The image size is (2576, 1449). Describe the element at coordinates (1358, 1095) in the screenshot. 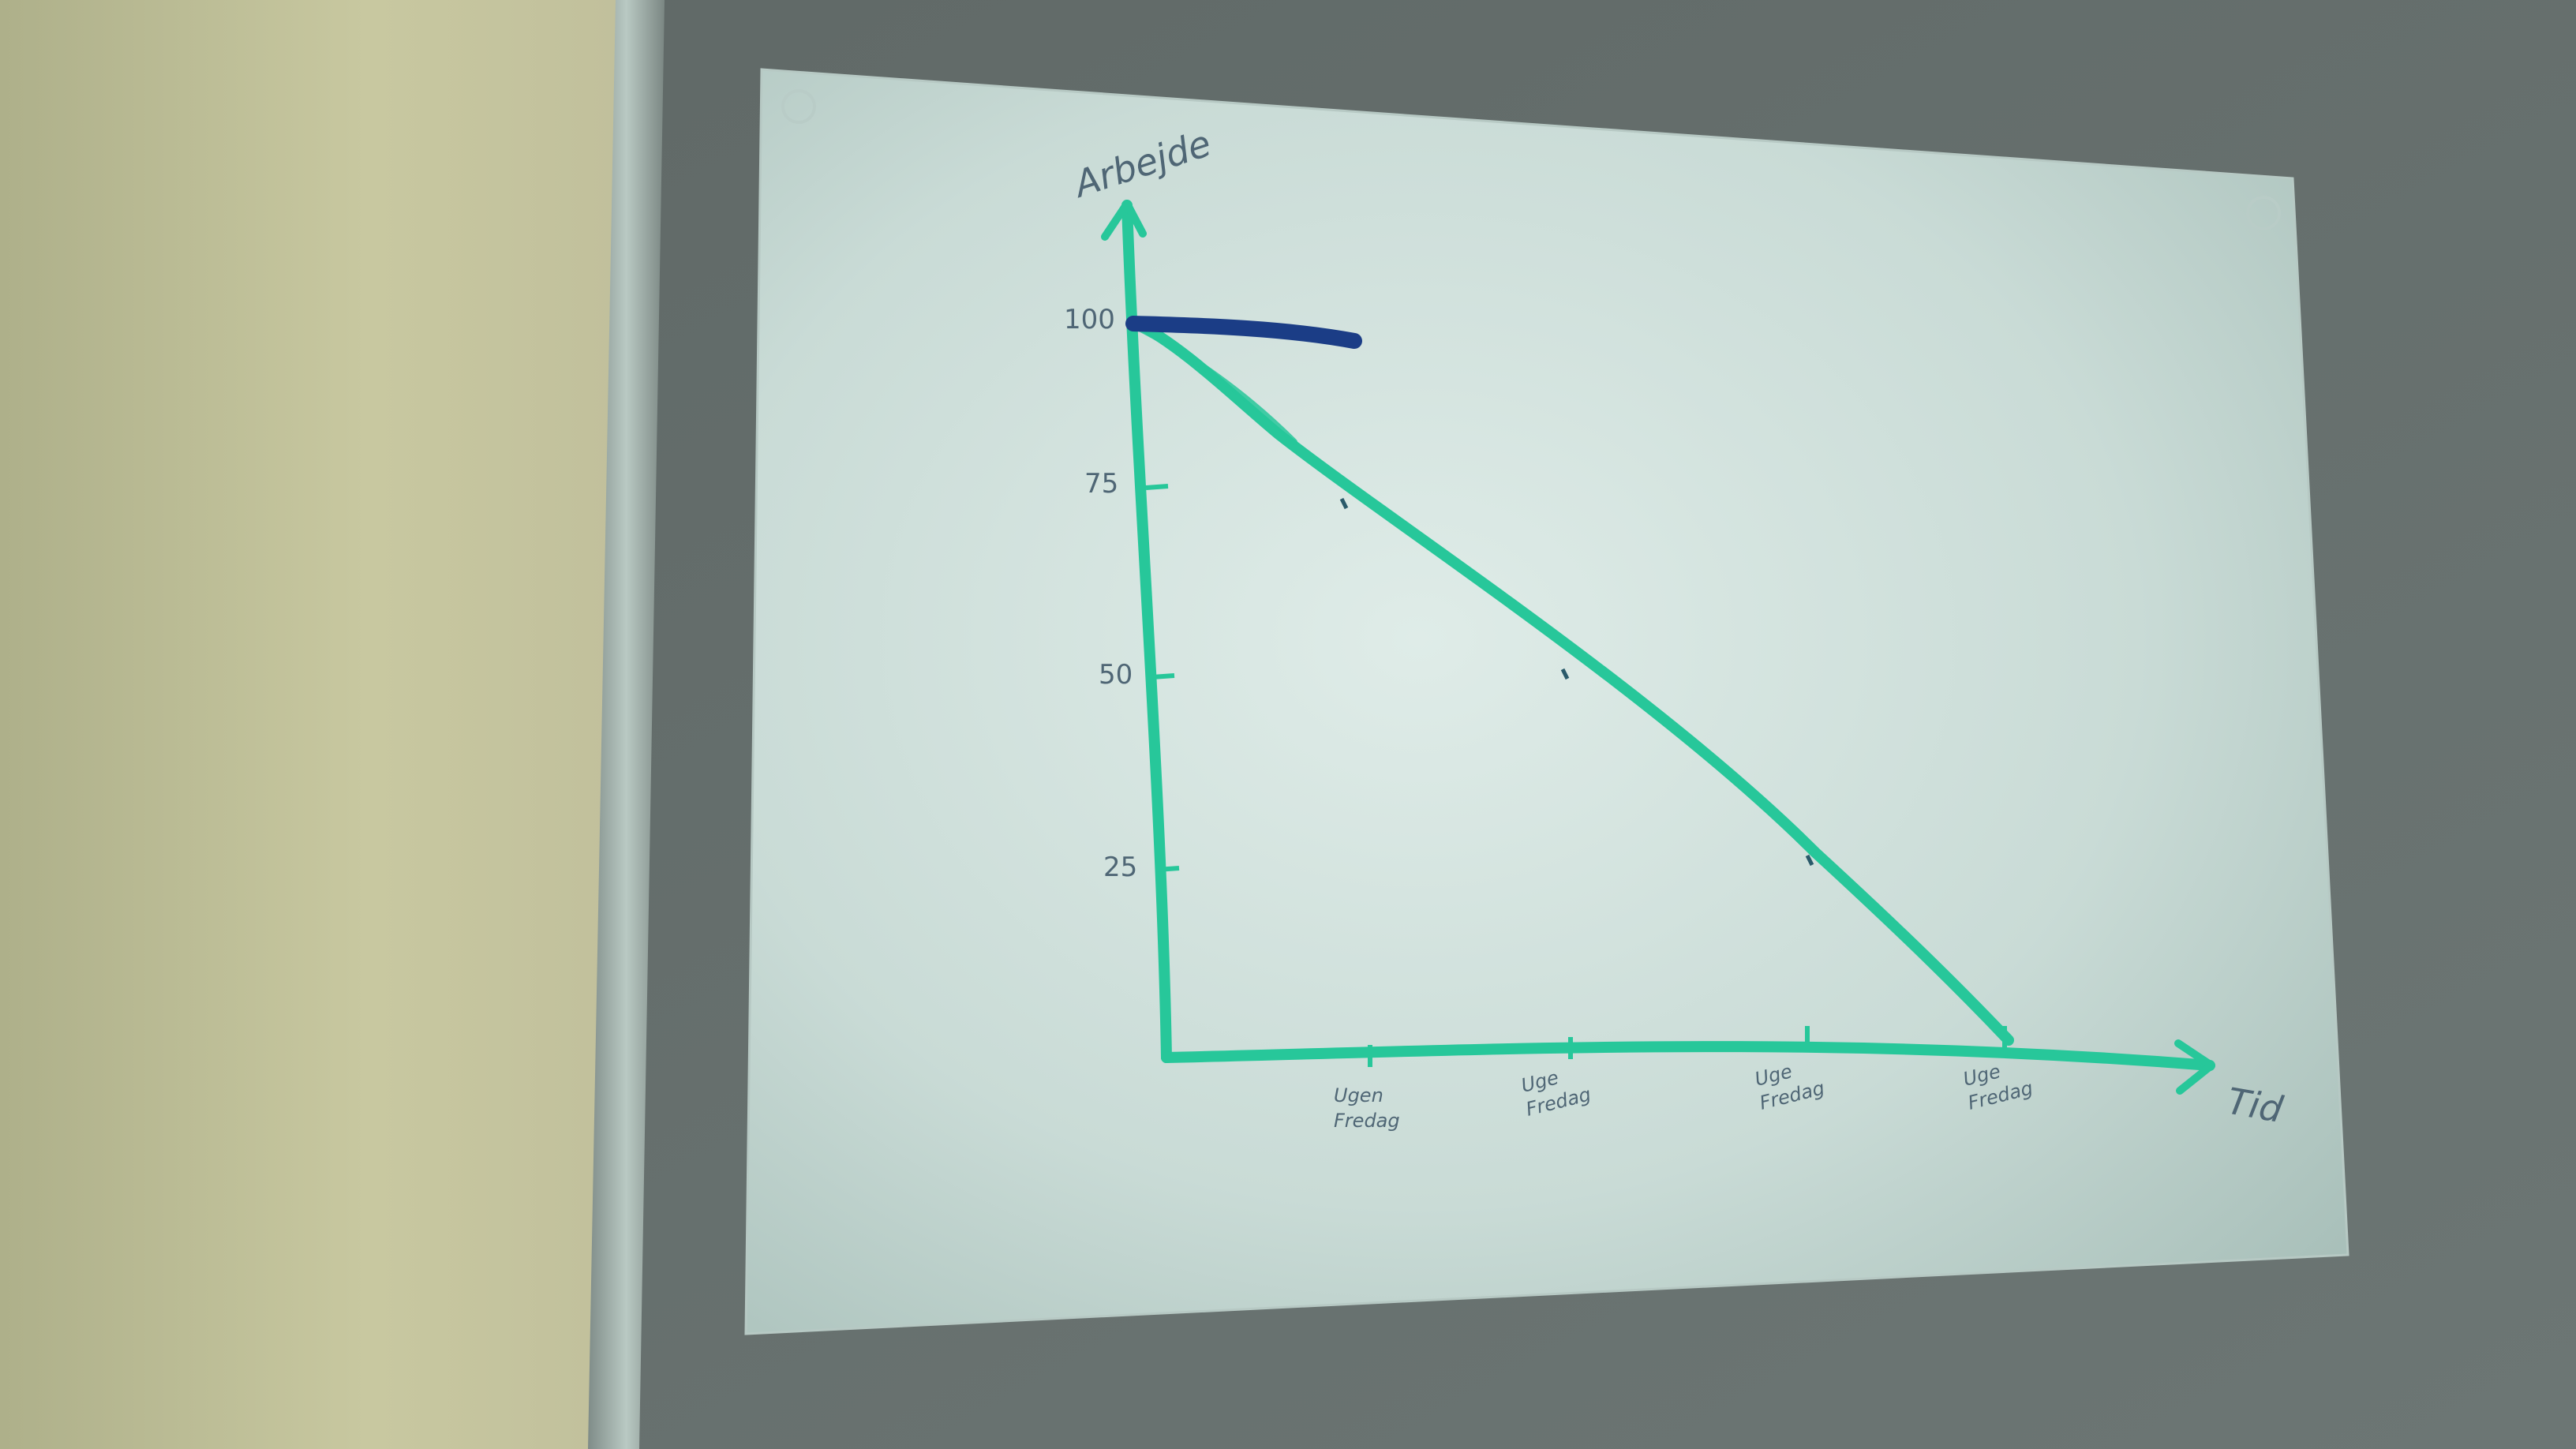

I see `svg-text: Ugen` at that location.